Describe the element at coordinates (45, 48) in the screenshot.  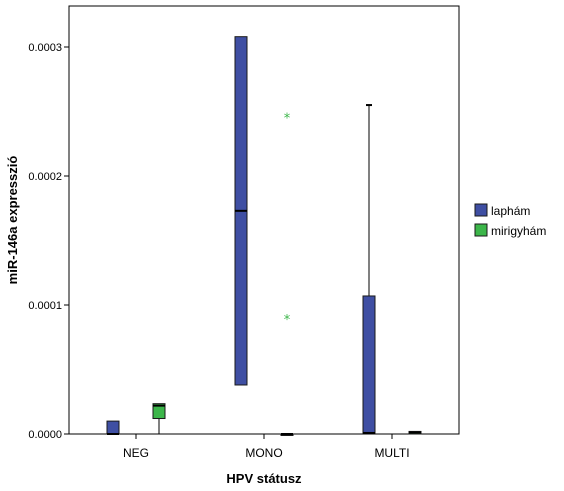
I see `y-tick-label: 0.0003` at that location.